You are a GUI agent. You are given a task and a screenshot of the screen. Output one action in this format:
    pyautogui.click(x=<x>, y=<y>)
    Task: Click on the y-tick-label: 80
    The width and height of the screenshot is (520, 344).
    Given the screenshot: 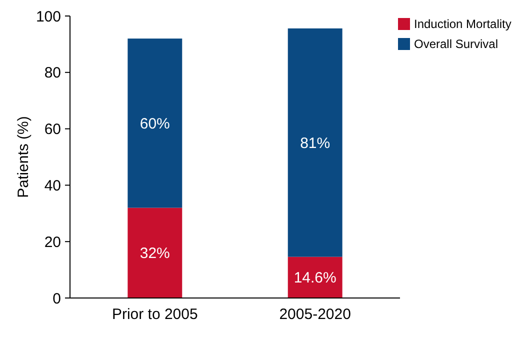 What is the action you would take?
    pyautogui.click(x=52, y=73)
    